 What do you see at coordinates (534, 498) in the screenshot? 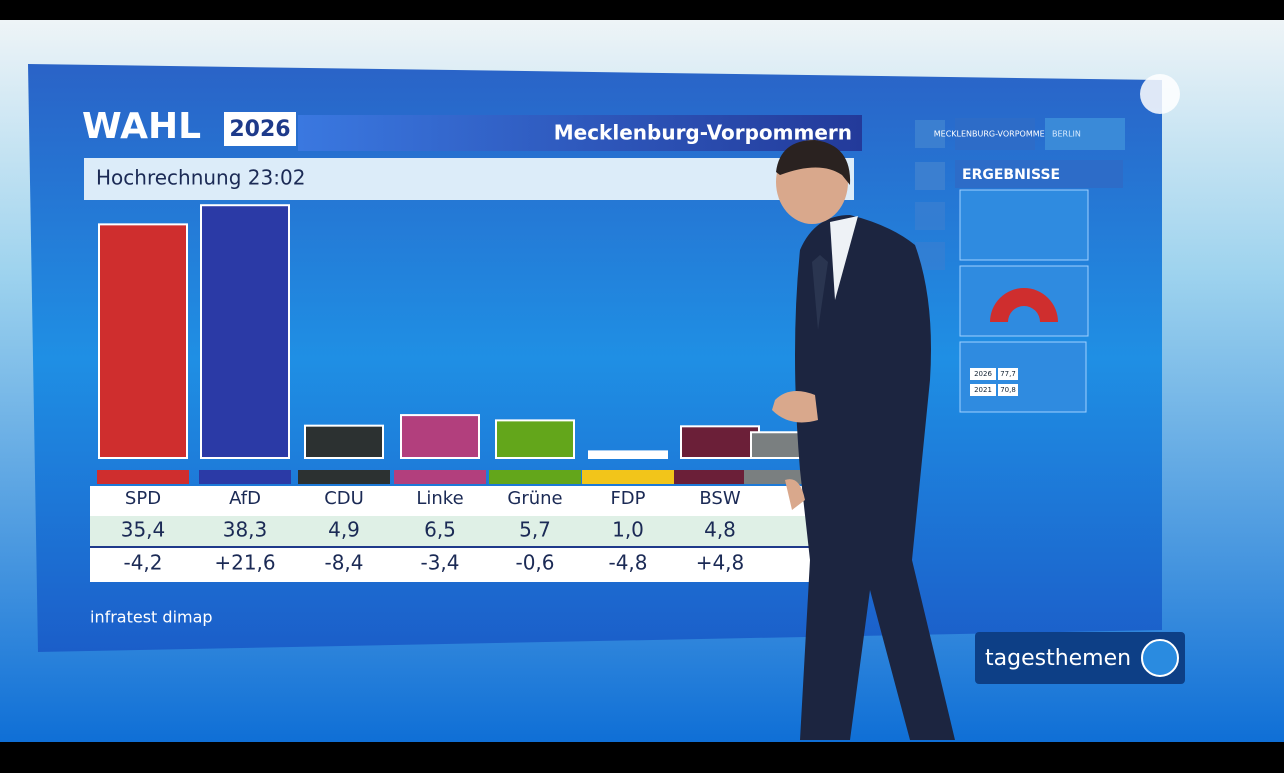
I see `party-name: Grüne` at bounding box center [534, 498].